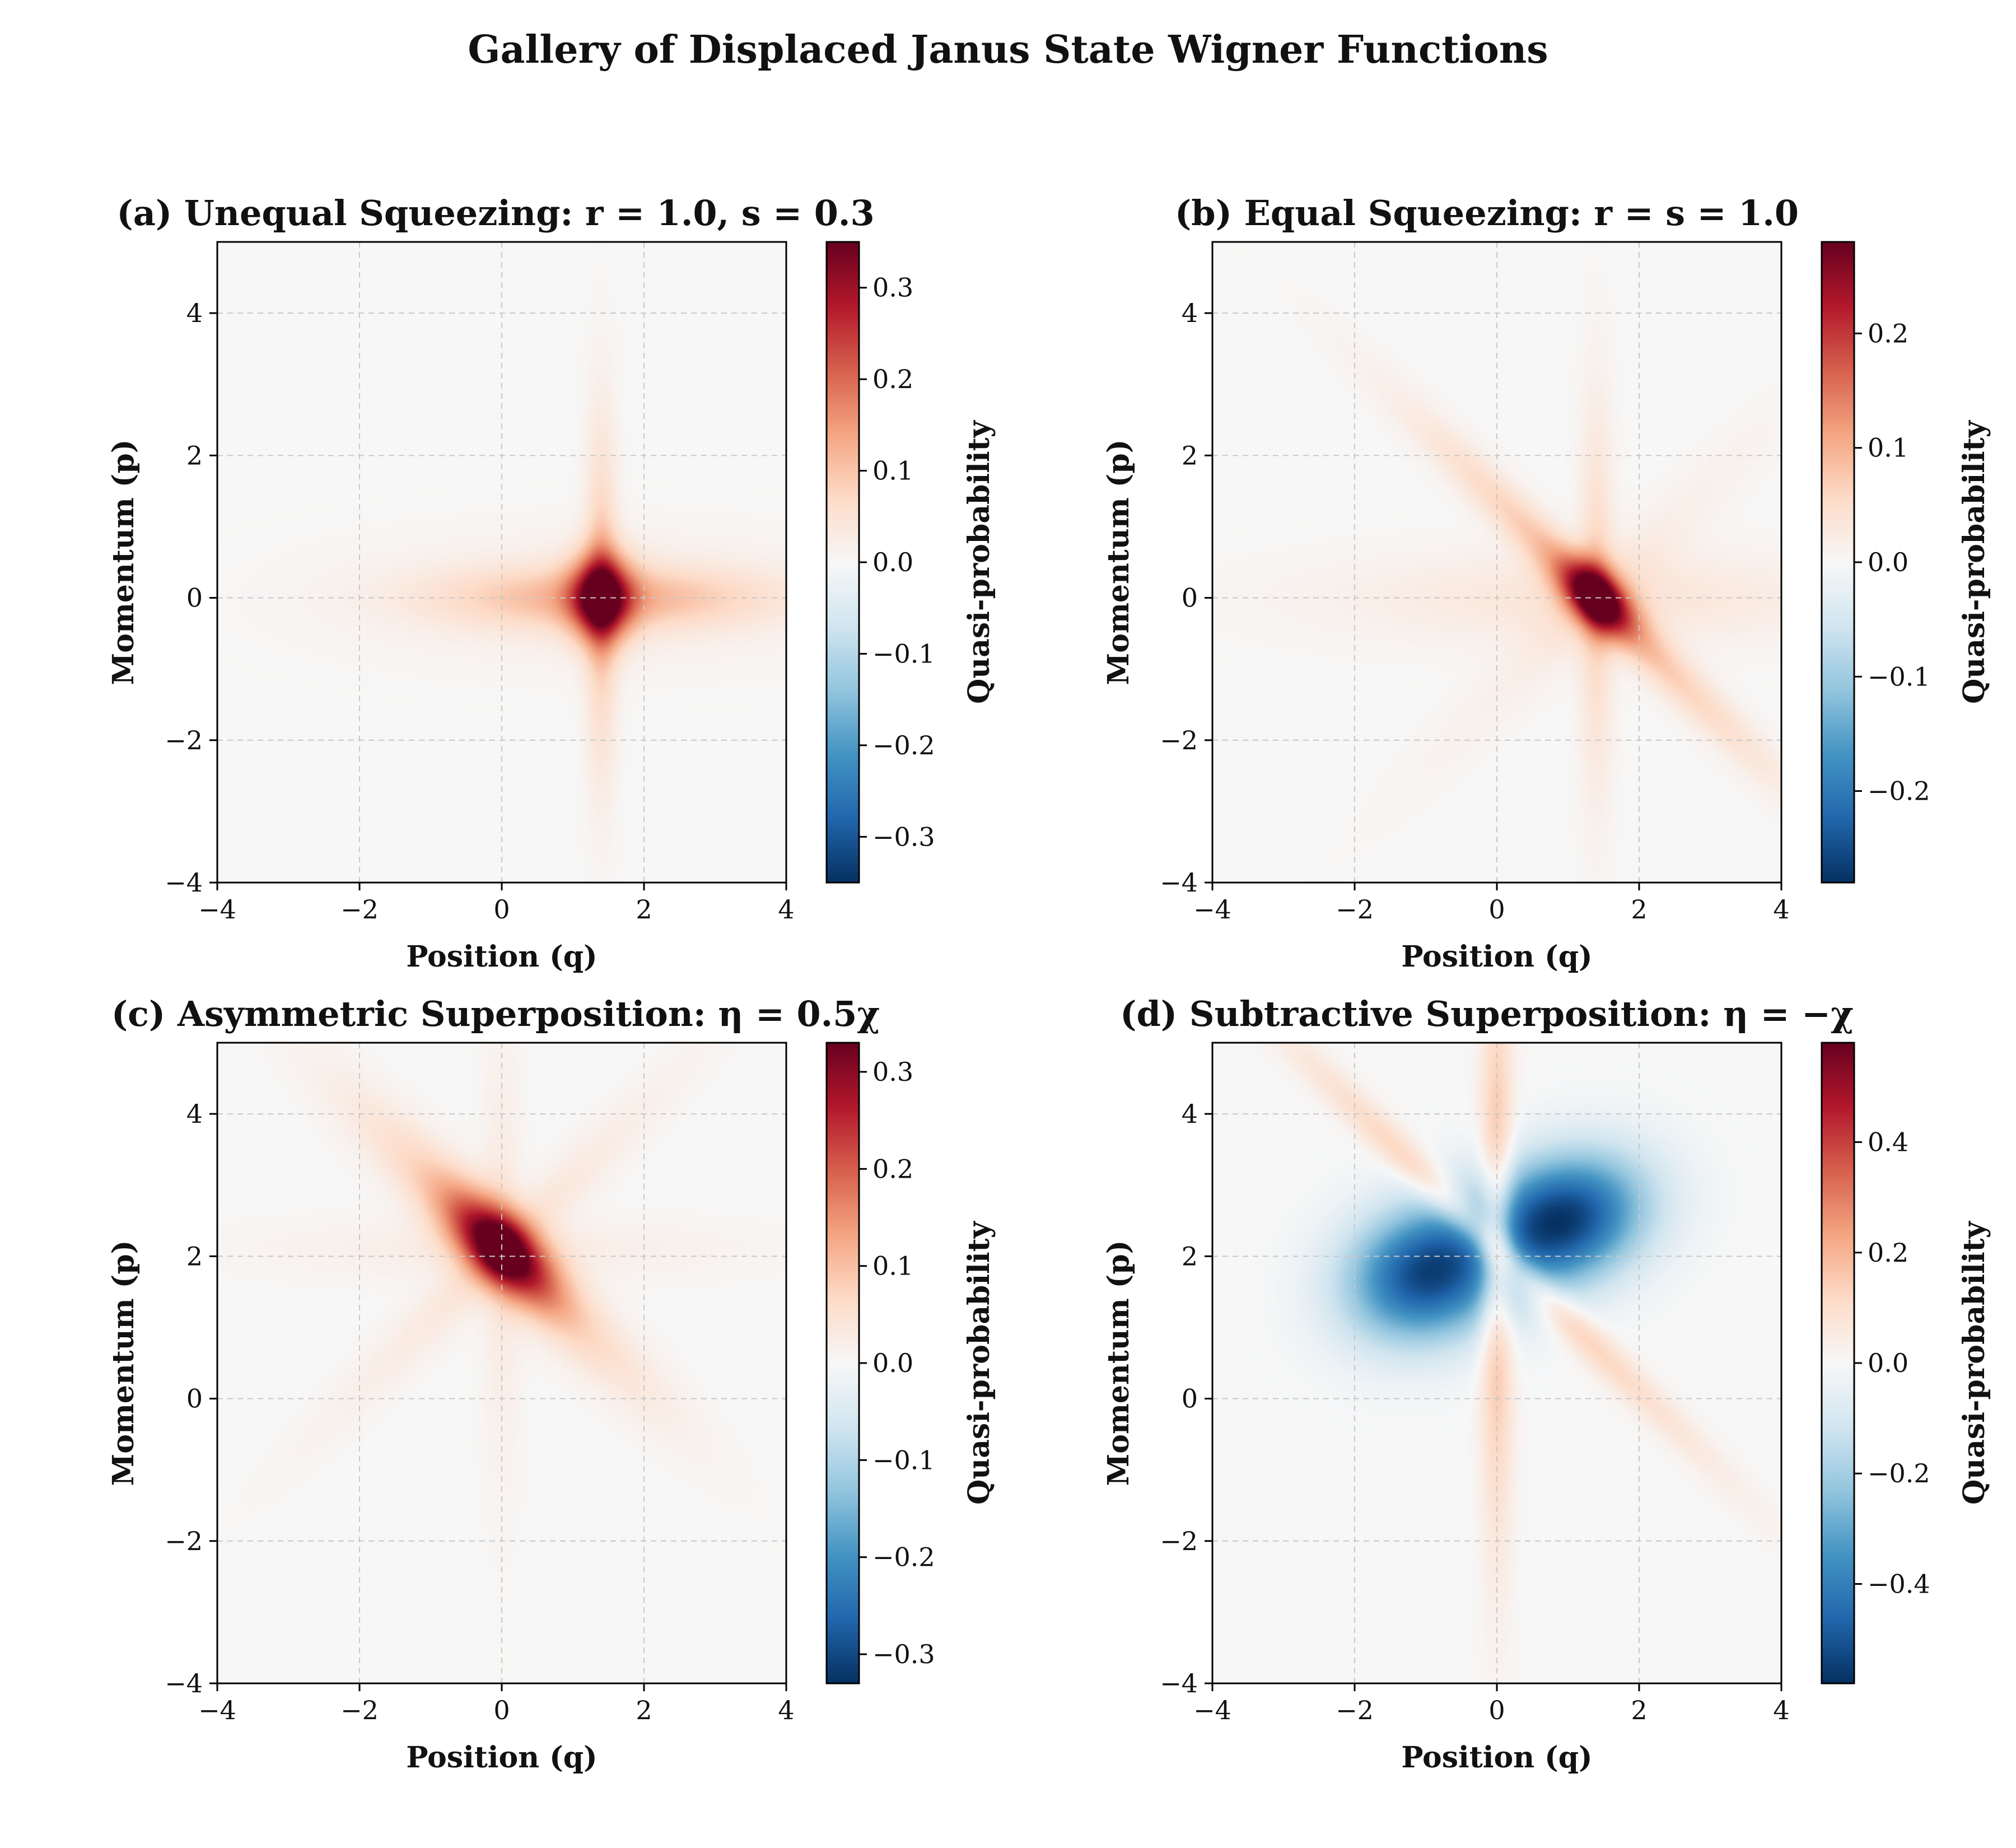  I want to click on panel-title: (c) Asymmetric Superposition: η = 0.5χ, so click(496, 1014).